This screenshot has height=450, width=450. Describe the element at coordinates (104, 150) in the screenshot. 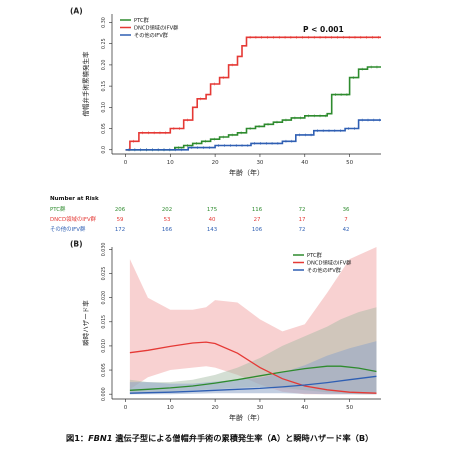

I see `y-tick-label: 0.0` at that location.